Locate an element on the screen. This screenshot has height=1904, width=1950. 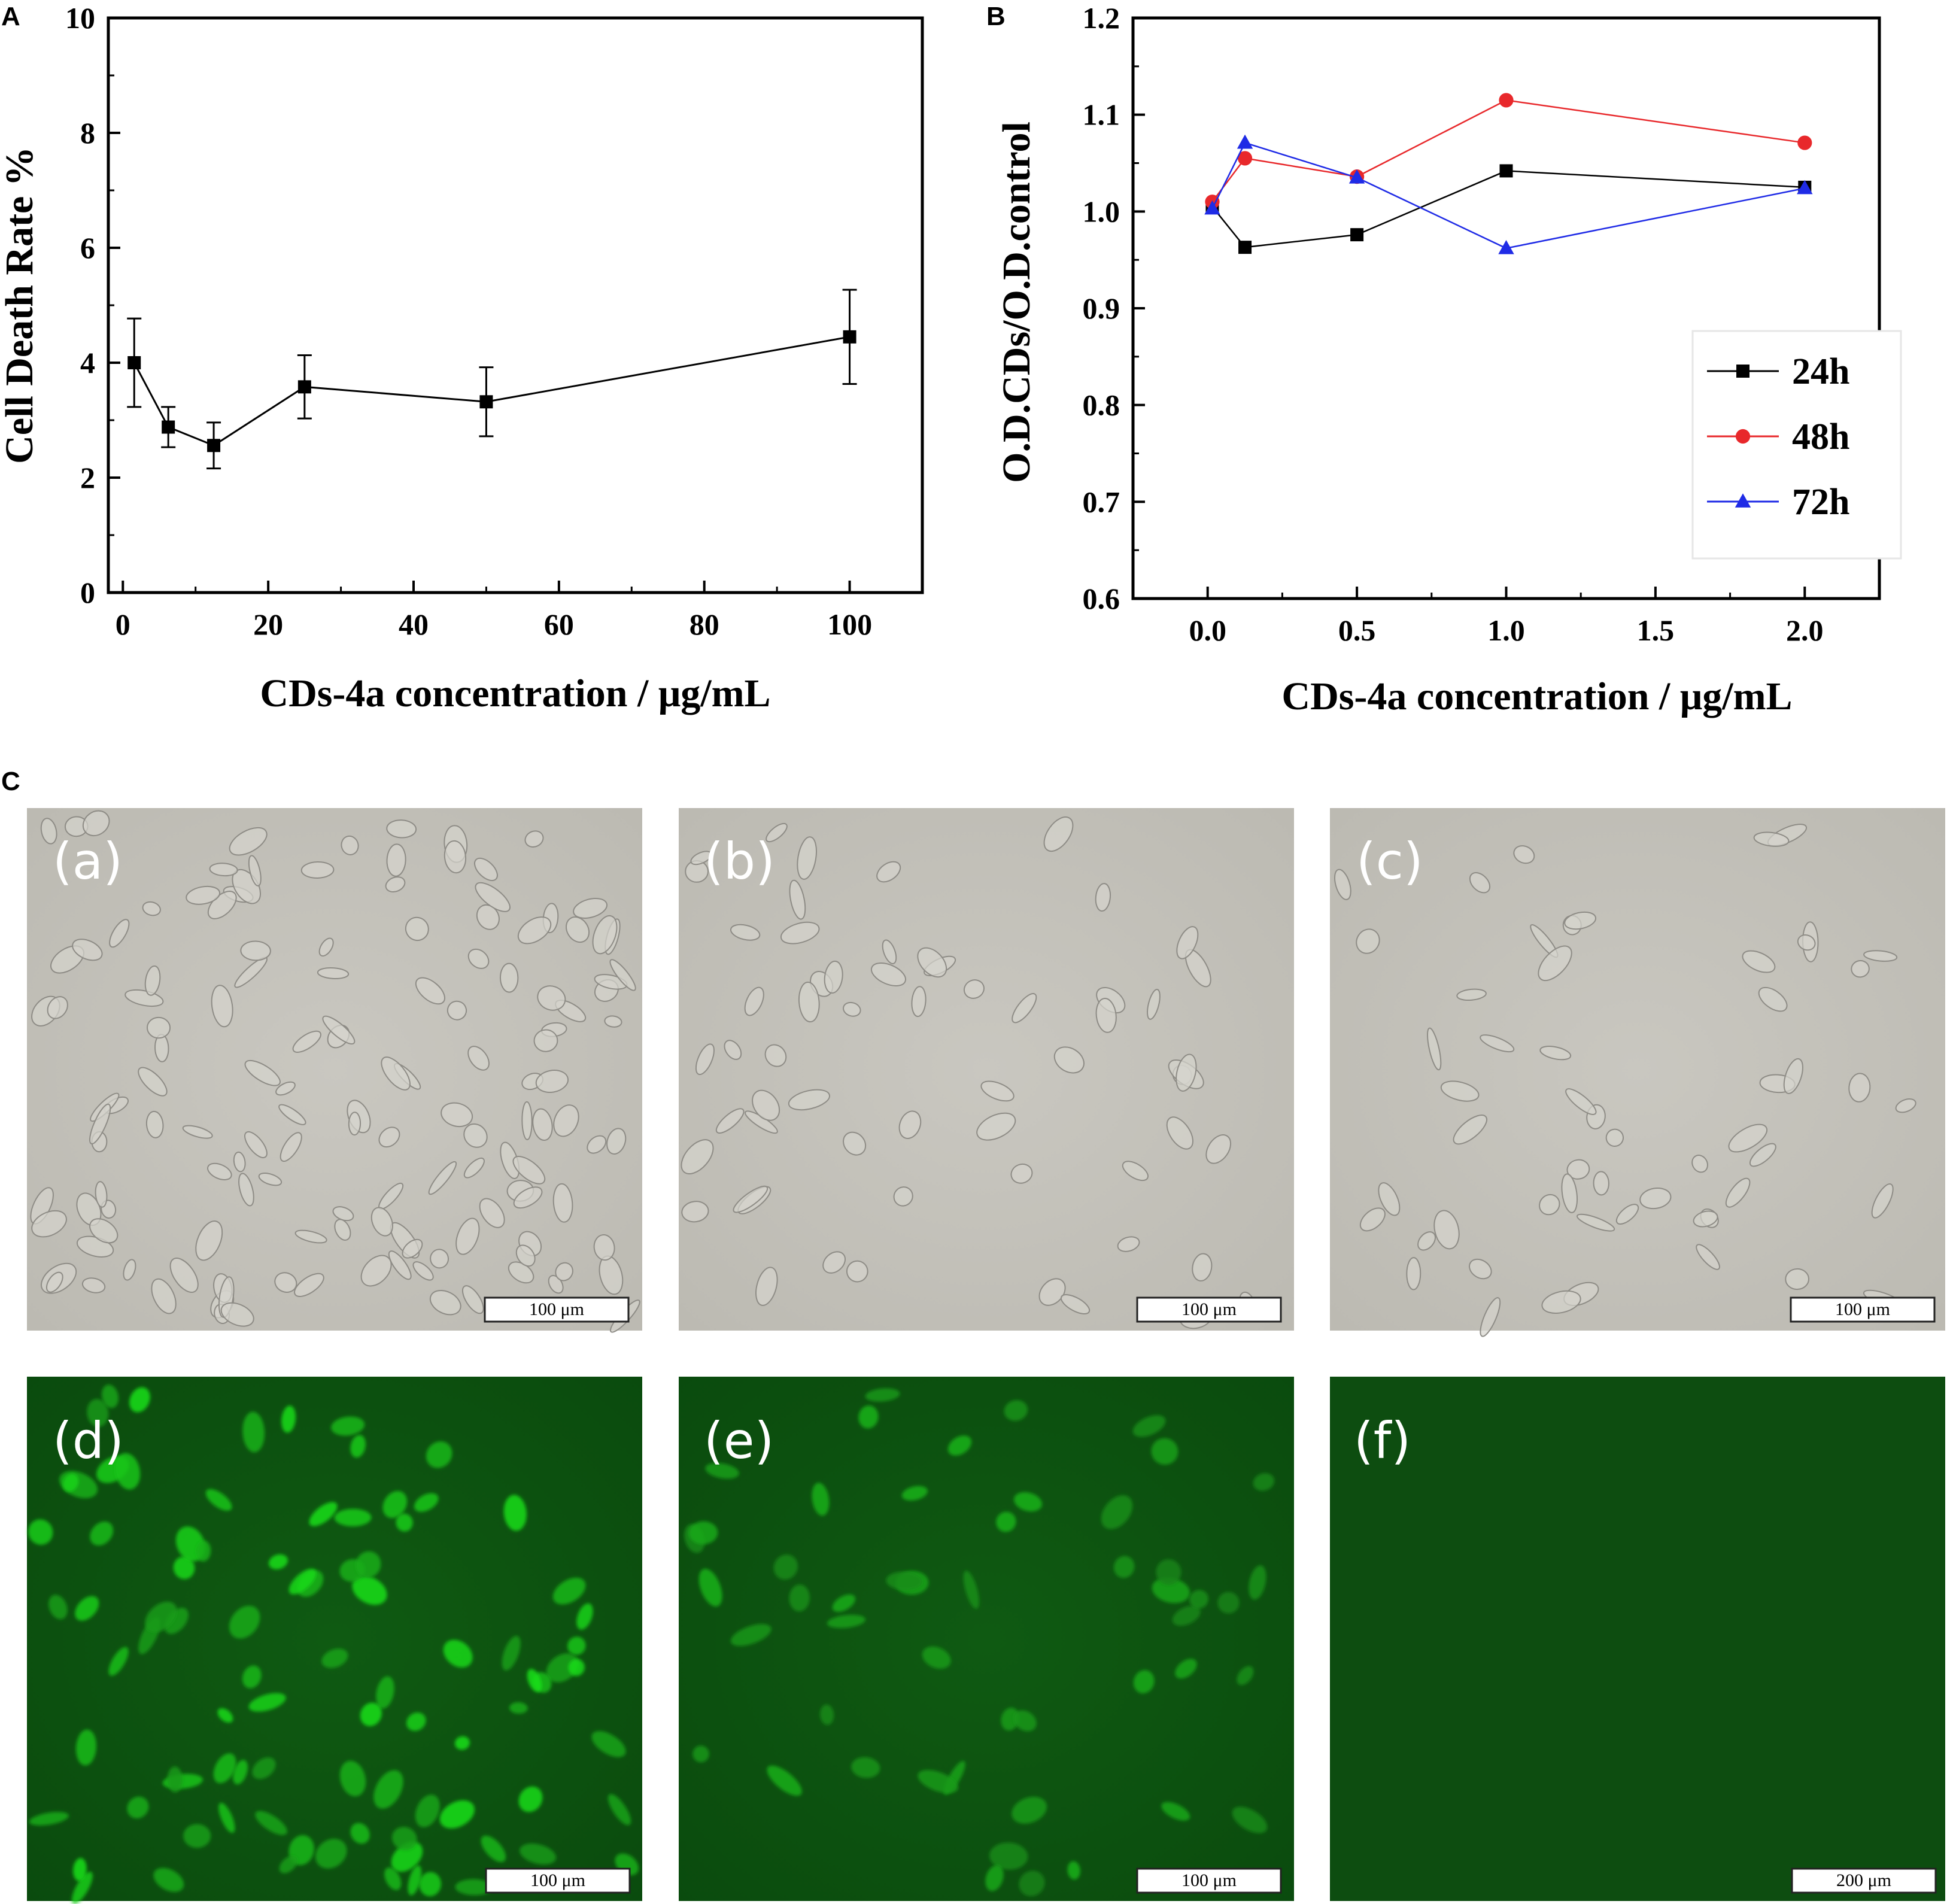
chart-a-data-point is located at coordinates (214, 446).